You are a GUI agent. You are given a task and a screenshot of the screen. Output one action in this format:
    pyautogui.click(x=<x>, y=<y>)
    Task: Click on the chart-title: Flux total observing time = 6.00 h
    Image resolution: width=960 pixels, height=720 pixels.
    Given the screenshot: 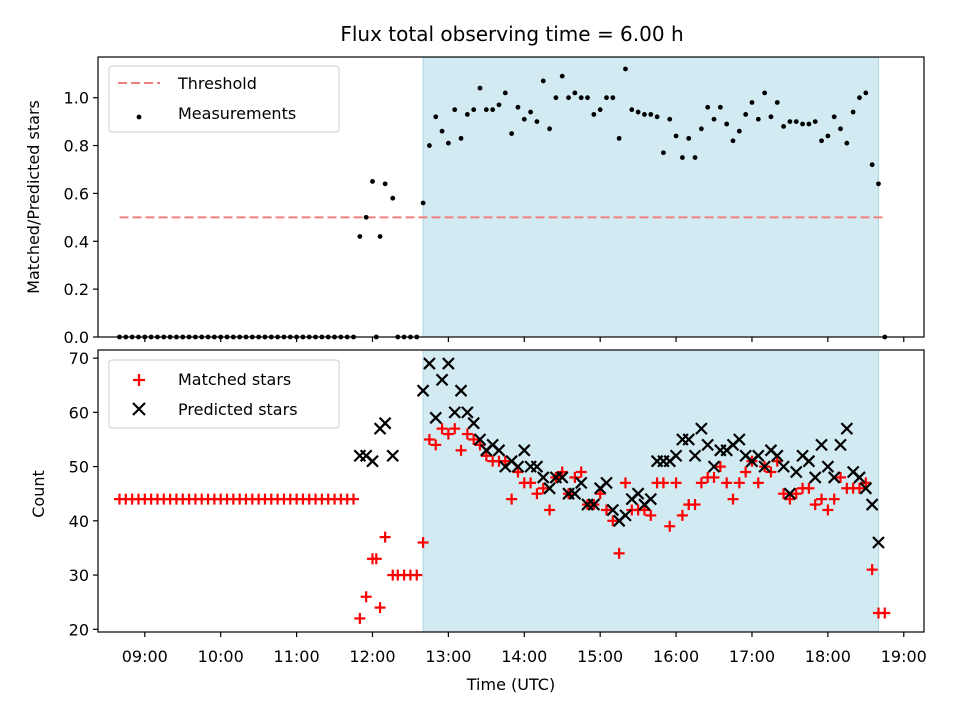 What is the action you would take?
    pyautogui.click(x=511, y=34)
    